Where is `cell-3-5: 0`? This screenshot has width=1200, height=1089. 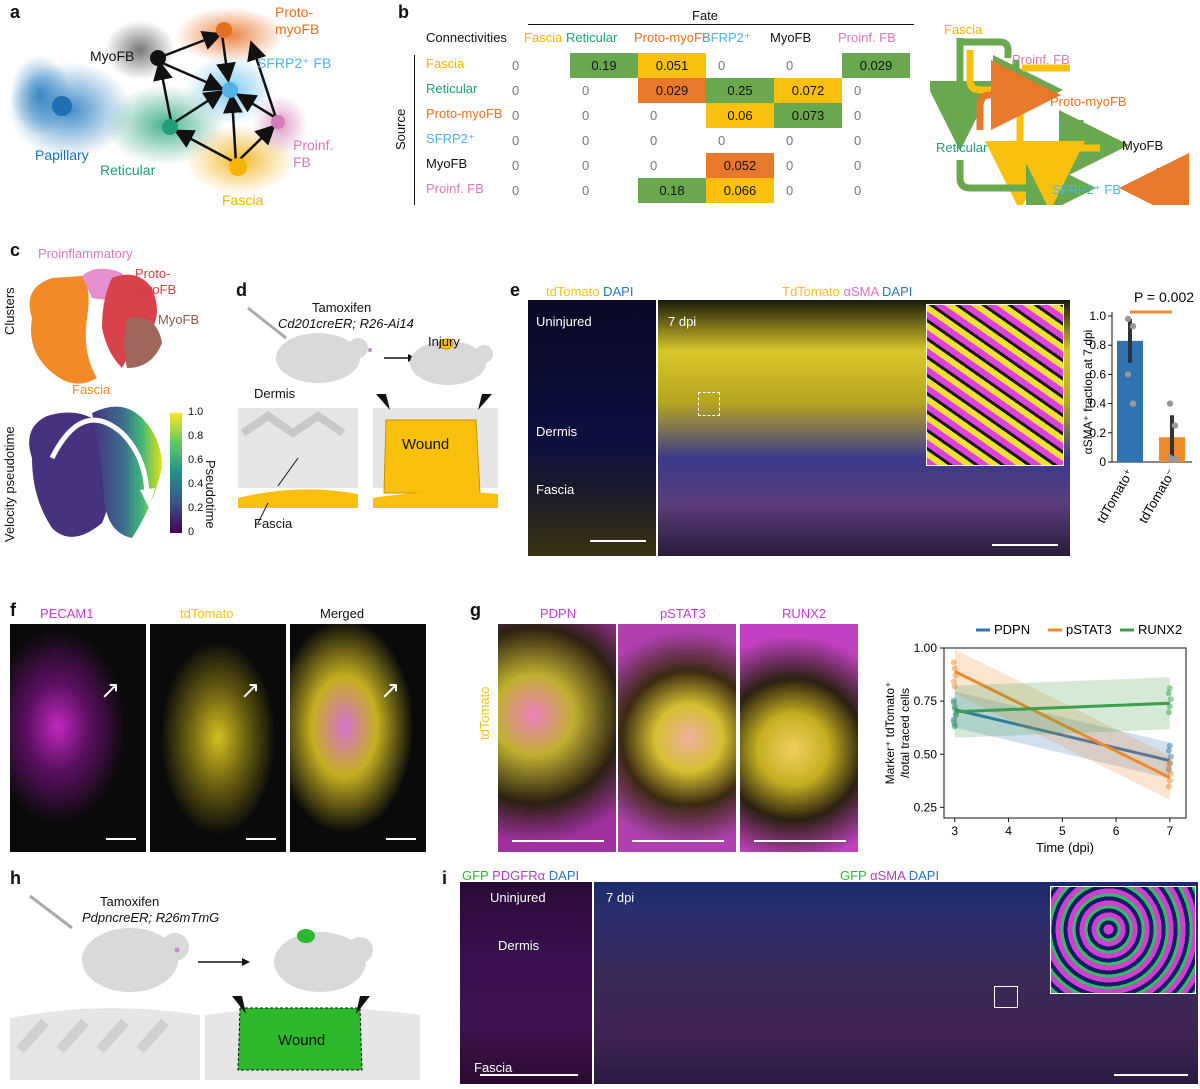
cell-3-5: 0 is located at coordinates (858, 140).